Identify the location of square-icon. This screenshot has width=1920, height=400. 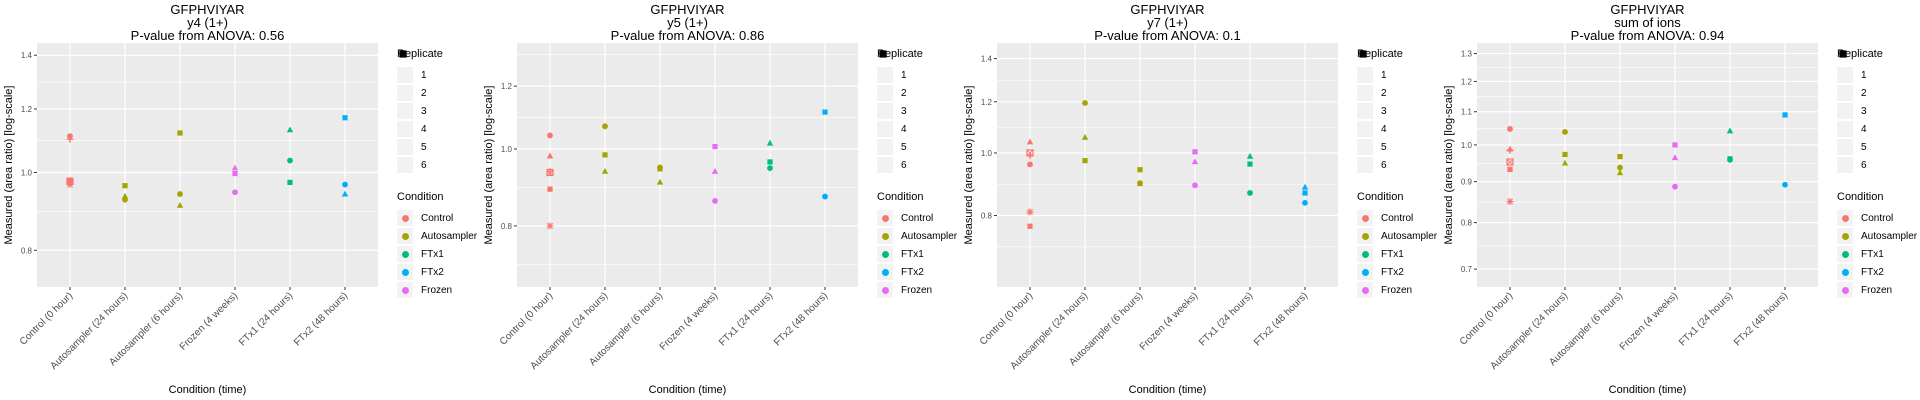
(1365, 85).